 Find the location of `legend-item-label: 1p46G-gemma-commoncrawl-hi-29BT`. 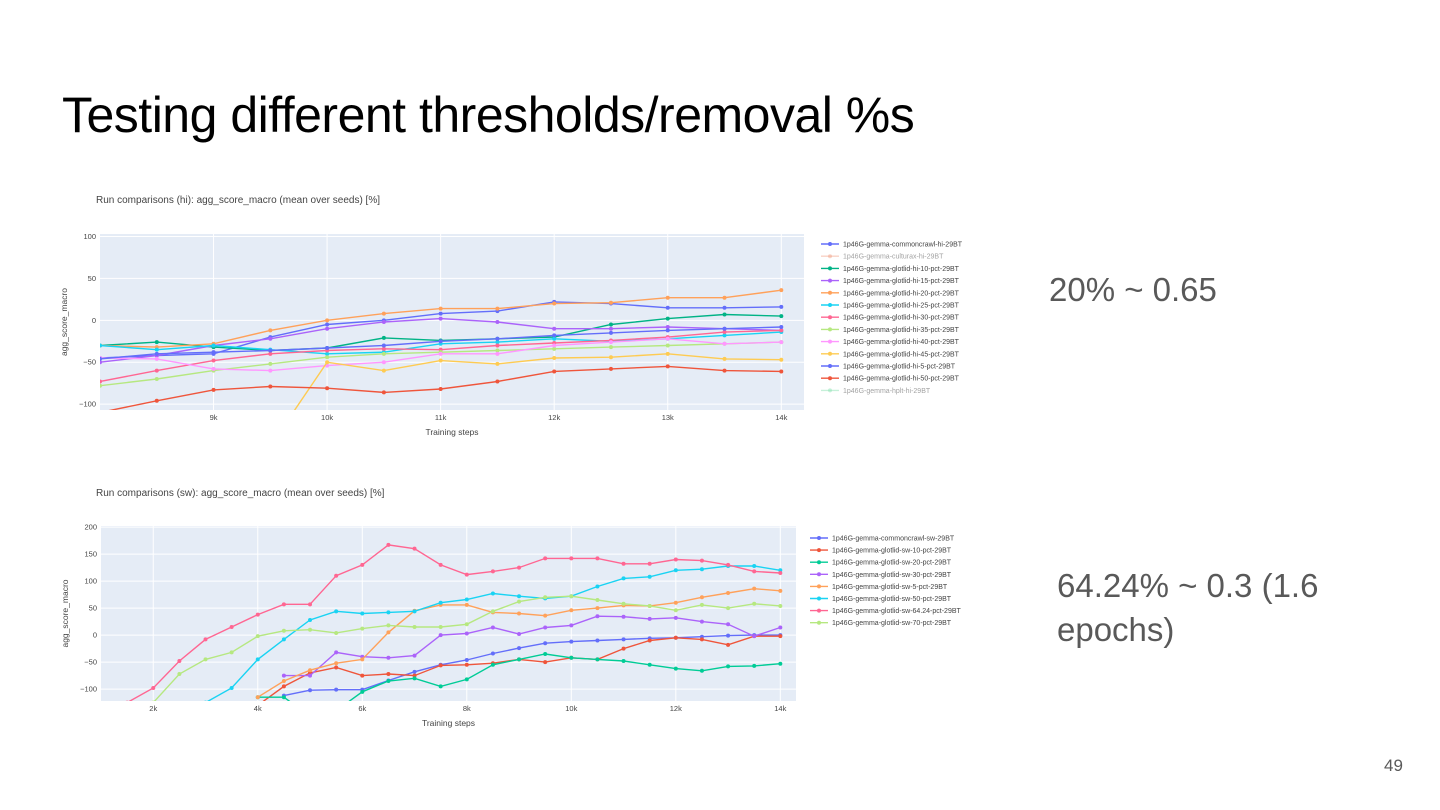

legend-item-label: 1p46G-gemma-commoncrawl-hi-29BT is located at coordinates (903, 245).